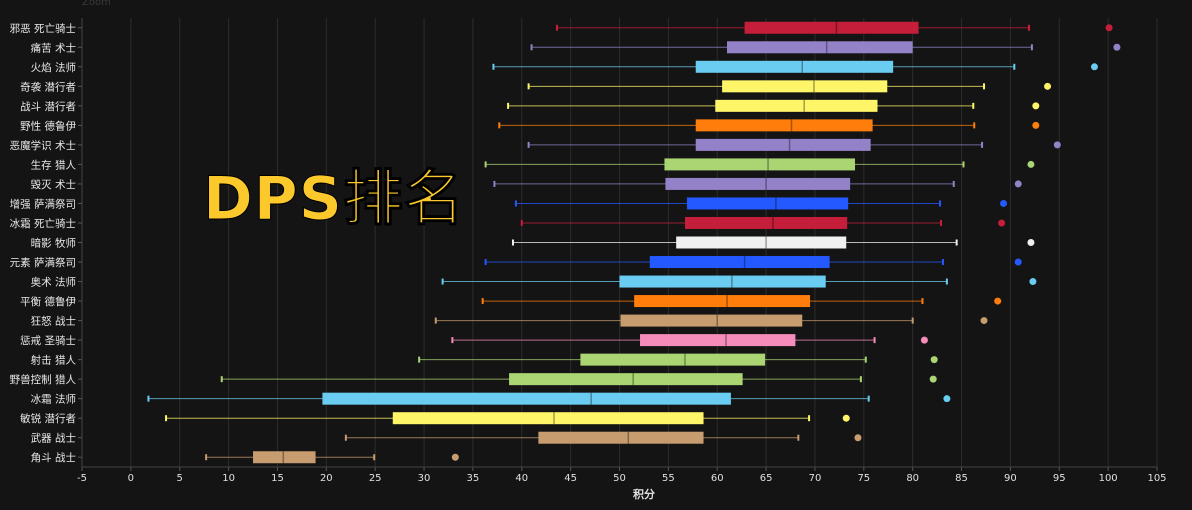 The image size is (1192, 510). What do you see at coordinates (53, 457) in the screenshot?
I see `y-tick-label: 角斗 战士` at bounding box center [53, 457].